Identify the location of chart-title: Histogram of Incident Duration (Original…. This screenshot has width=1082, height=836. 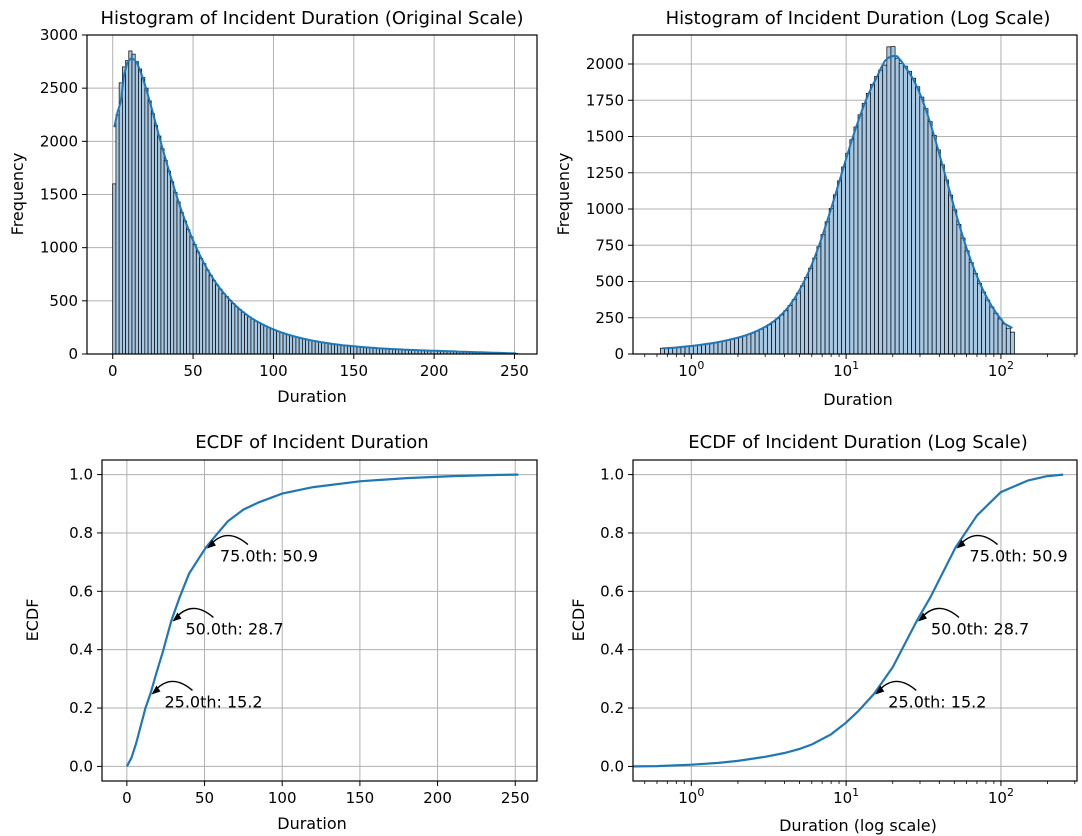
(312, 18).